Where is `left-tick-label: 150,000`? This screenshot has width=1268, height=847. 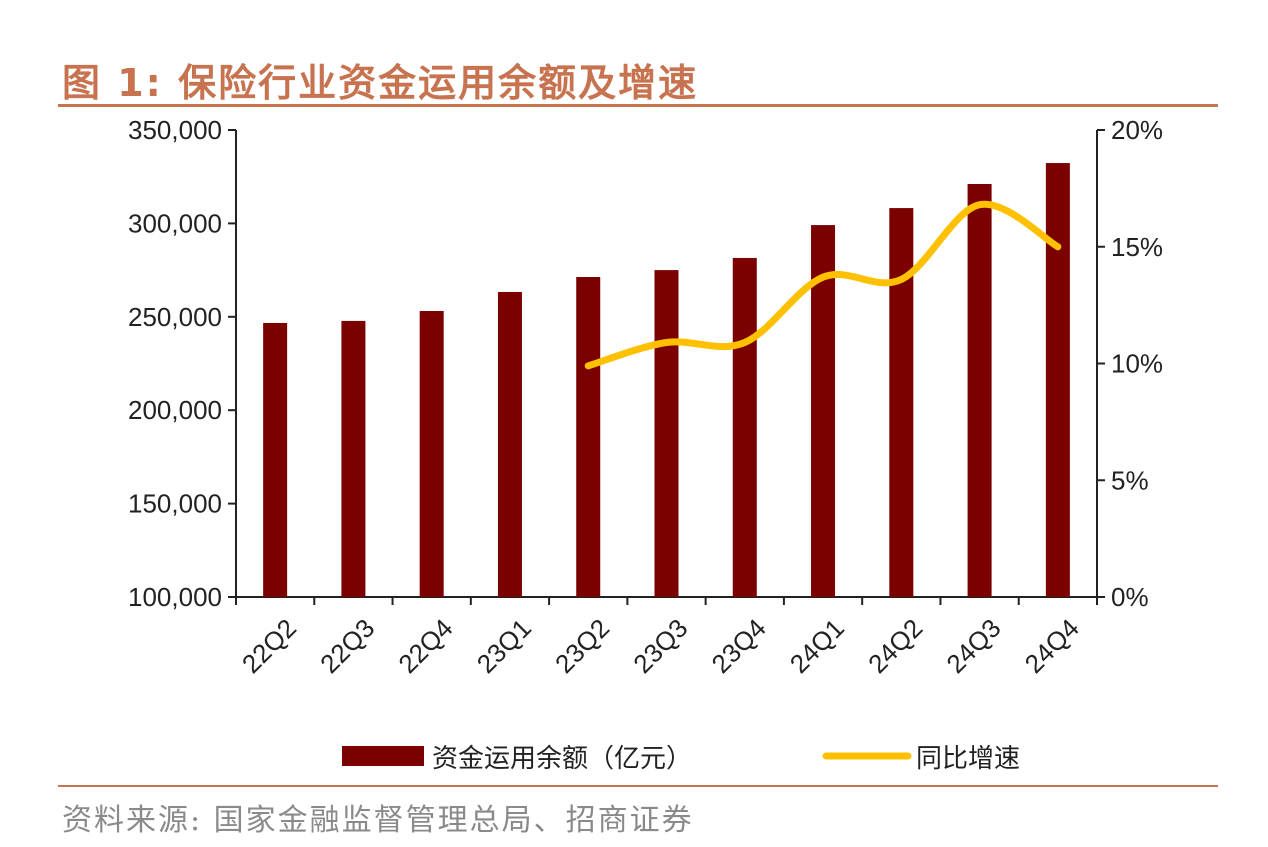
left-tick-label: 150,000 is located at coordinates (175, 504).